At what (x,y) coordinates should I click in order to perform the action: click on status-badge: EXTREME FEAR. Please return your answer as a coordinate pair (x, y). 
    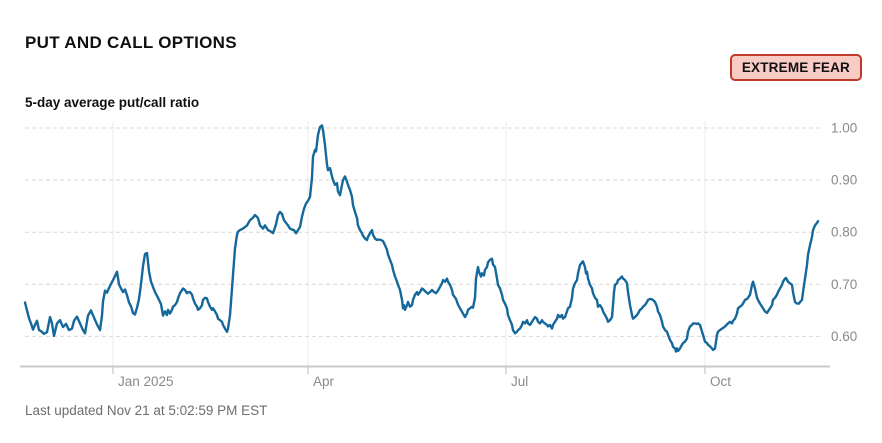
    Looking at the image, I should click on (795, 67).